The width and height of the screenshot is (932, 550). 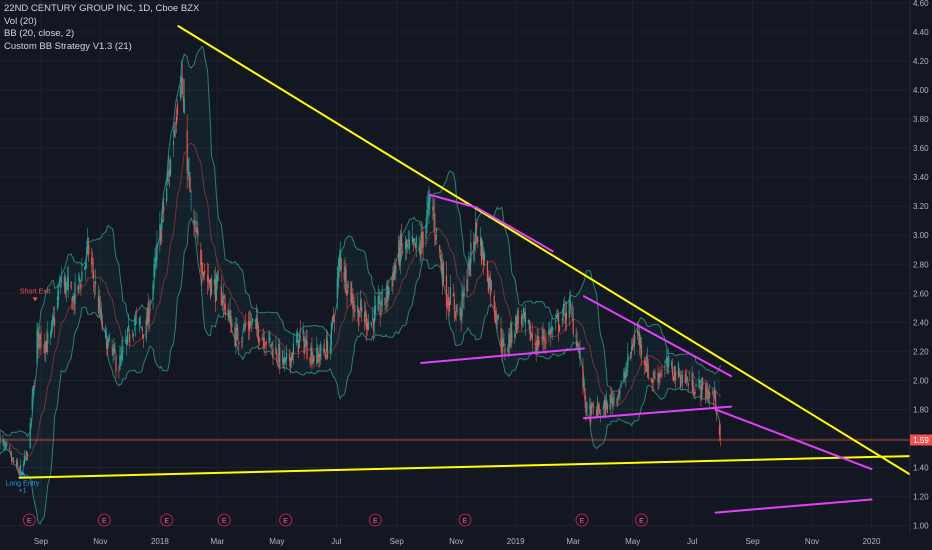 I want to click on strategy-indicator-label: Custom BB Strategy V1.3 (21), so click(x=68, y=46).